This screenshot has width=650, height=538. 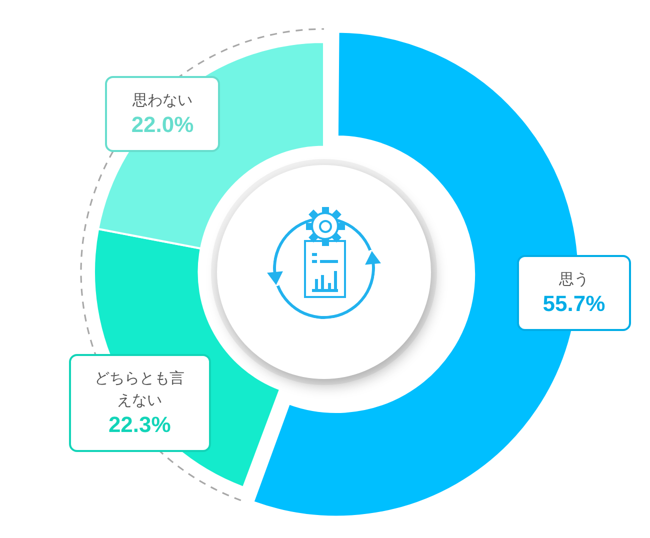 I want to click on slice-label: どちらとも言えない, so click(x=140, y=389).